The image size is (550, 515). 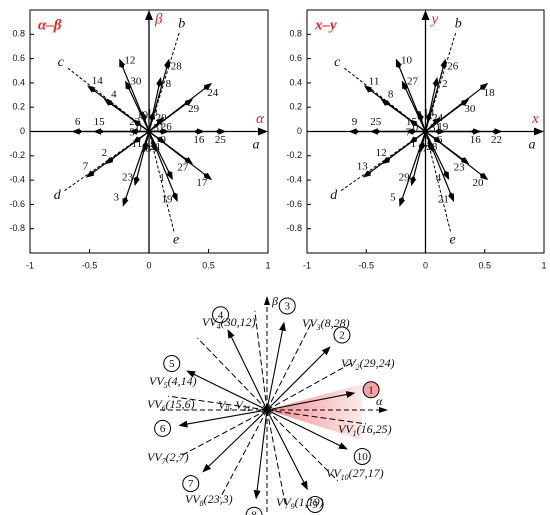 What do you see at coordinates (78, 122) in the screenshot?
I see `vector-label: 6` at bounding box center [78, 122].